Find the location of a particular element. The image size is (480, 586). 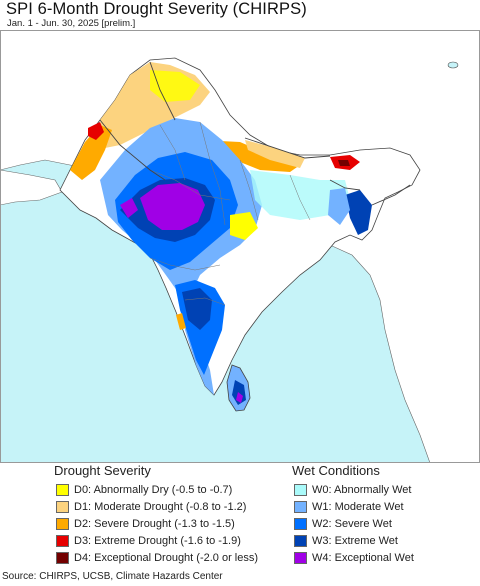

sri-lanka-wet-core is located at coordinates (239, 392).